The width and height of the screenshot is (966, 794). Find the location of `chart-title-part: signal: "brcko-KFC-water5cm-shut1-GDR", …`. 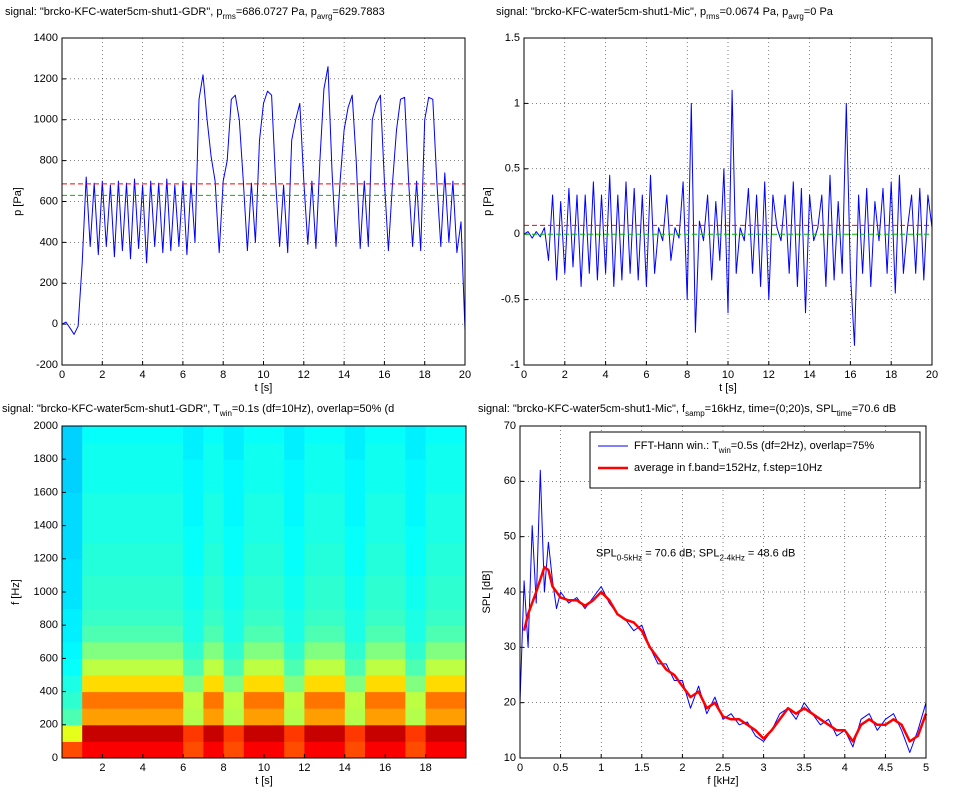

chart-title-part: signal: "brcko-KFC-water5cm-shut1-GDR", … is located at coordinates (111, 409).